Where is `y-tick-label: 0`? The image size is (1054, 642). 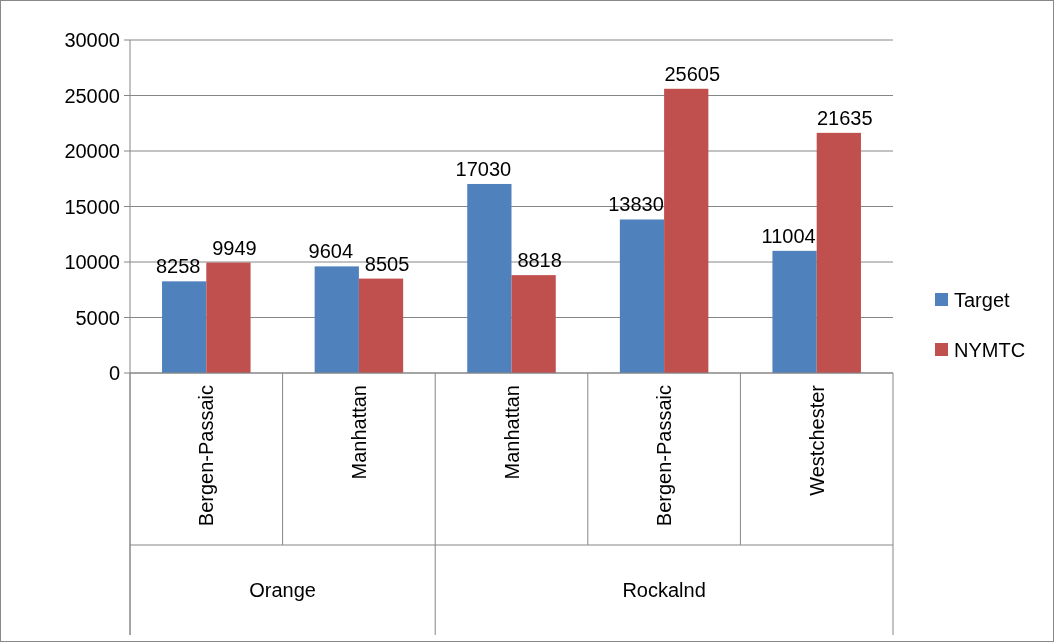
y-tick-label: 0 is located at coordinates (114, 373).